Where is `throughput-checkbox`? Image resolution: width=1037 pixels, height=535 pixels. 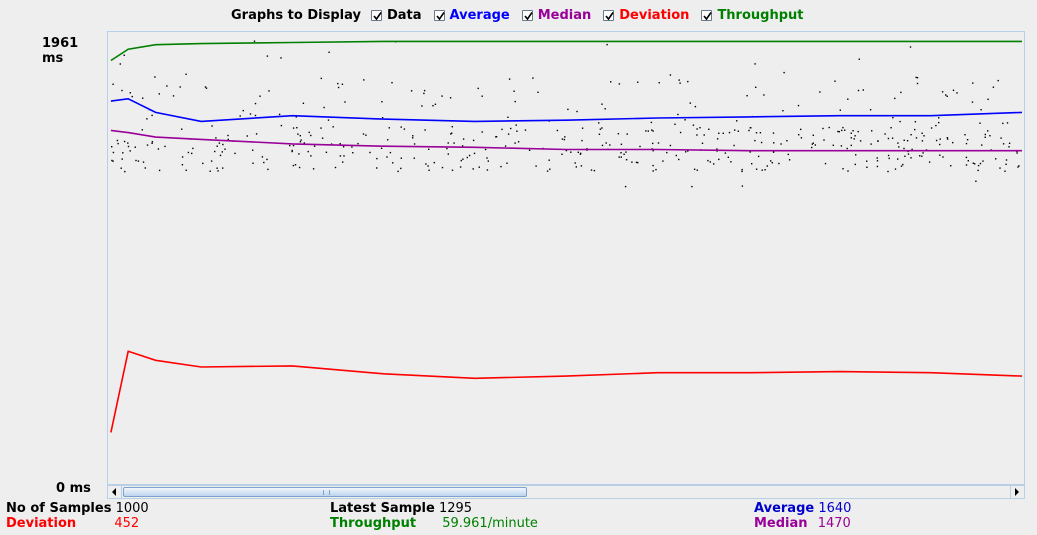 throughput-checkbox is located at coordinates (707, 15).